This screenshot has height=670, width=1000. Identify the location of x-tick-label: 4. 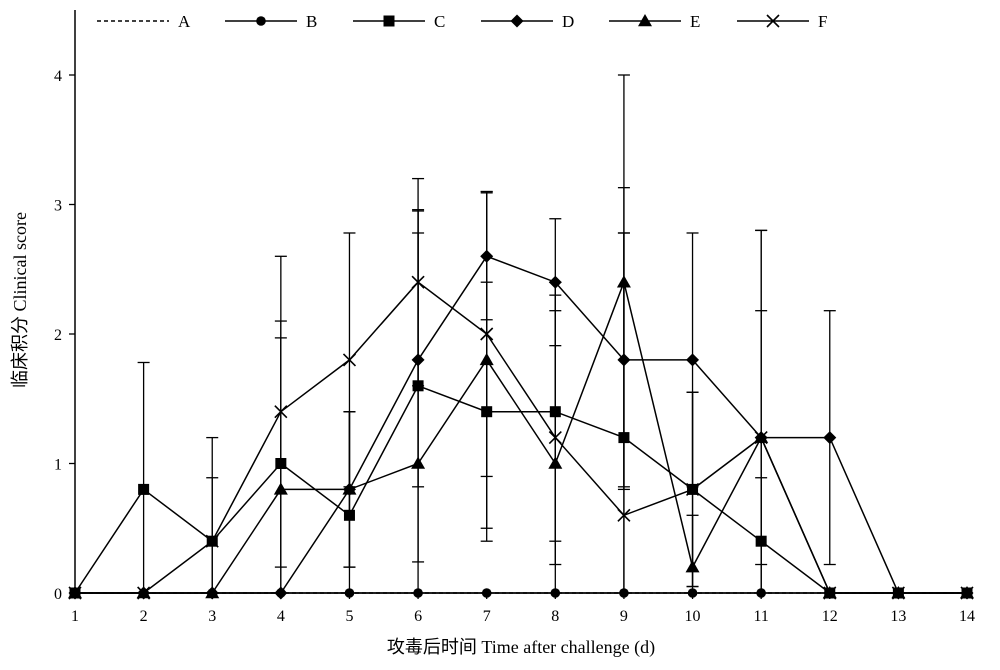
(281, 616).